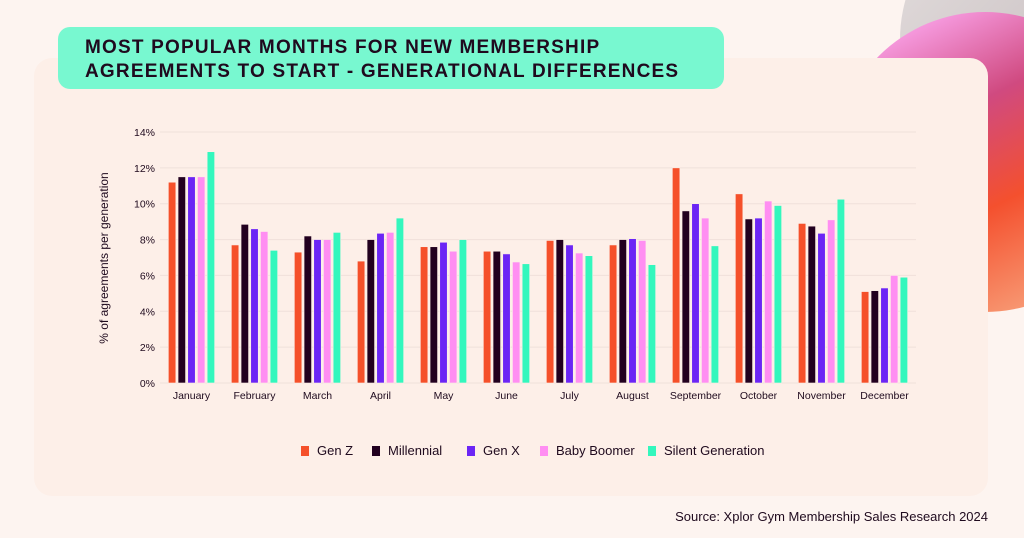 The width and height of the screenshot is (1024, 538). What do you see at coordinates (144, 169) in the screenshot?
I see `y-tick-label: 12%` at bounding box center [144, 169].